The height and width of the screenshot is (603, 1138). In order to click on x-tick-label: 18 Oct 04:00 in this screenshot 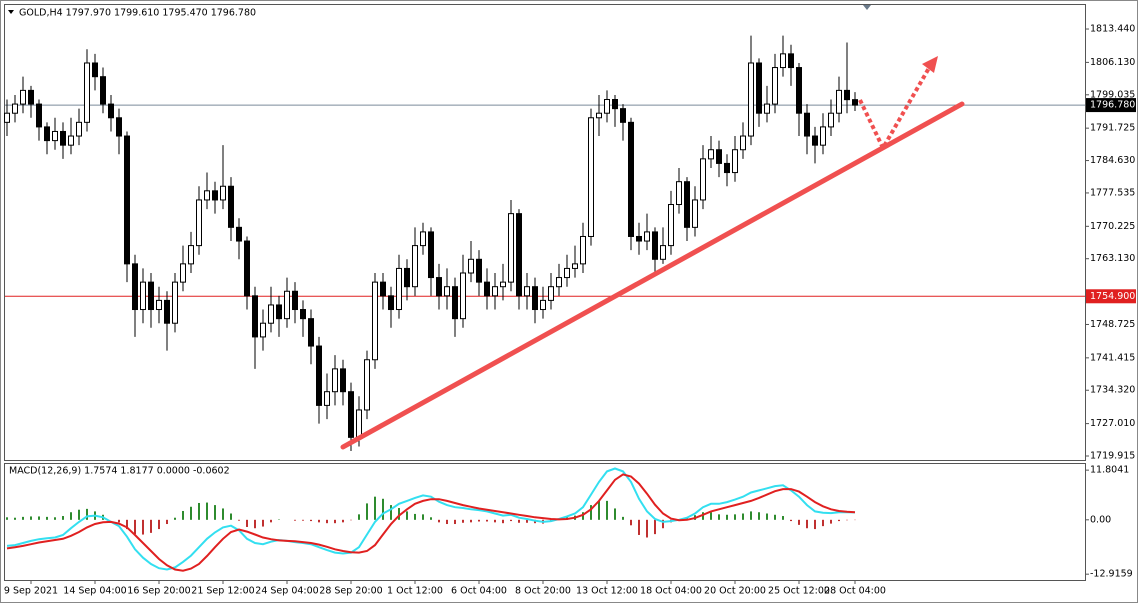, I will do `click(671, 591)`.